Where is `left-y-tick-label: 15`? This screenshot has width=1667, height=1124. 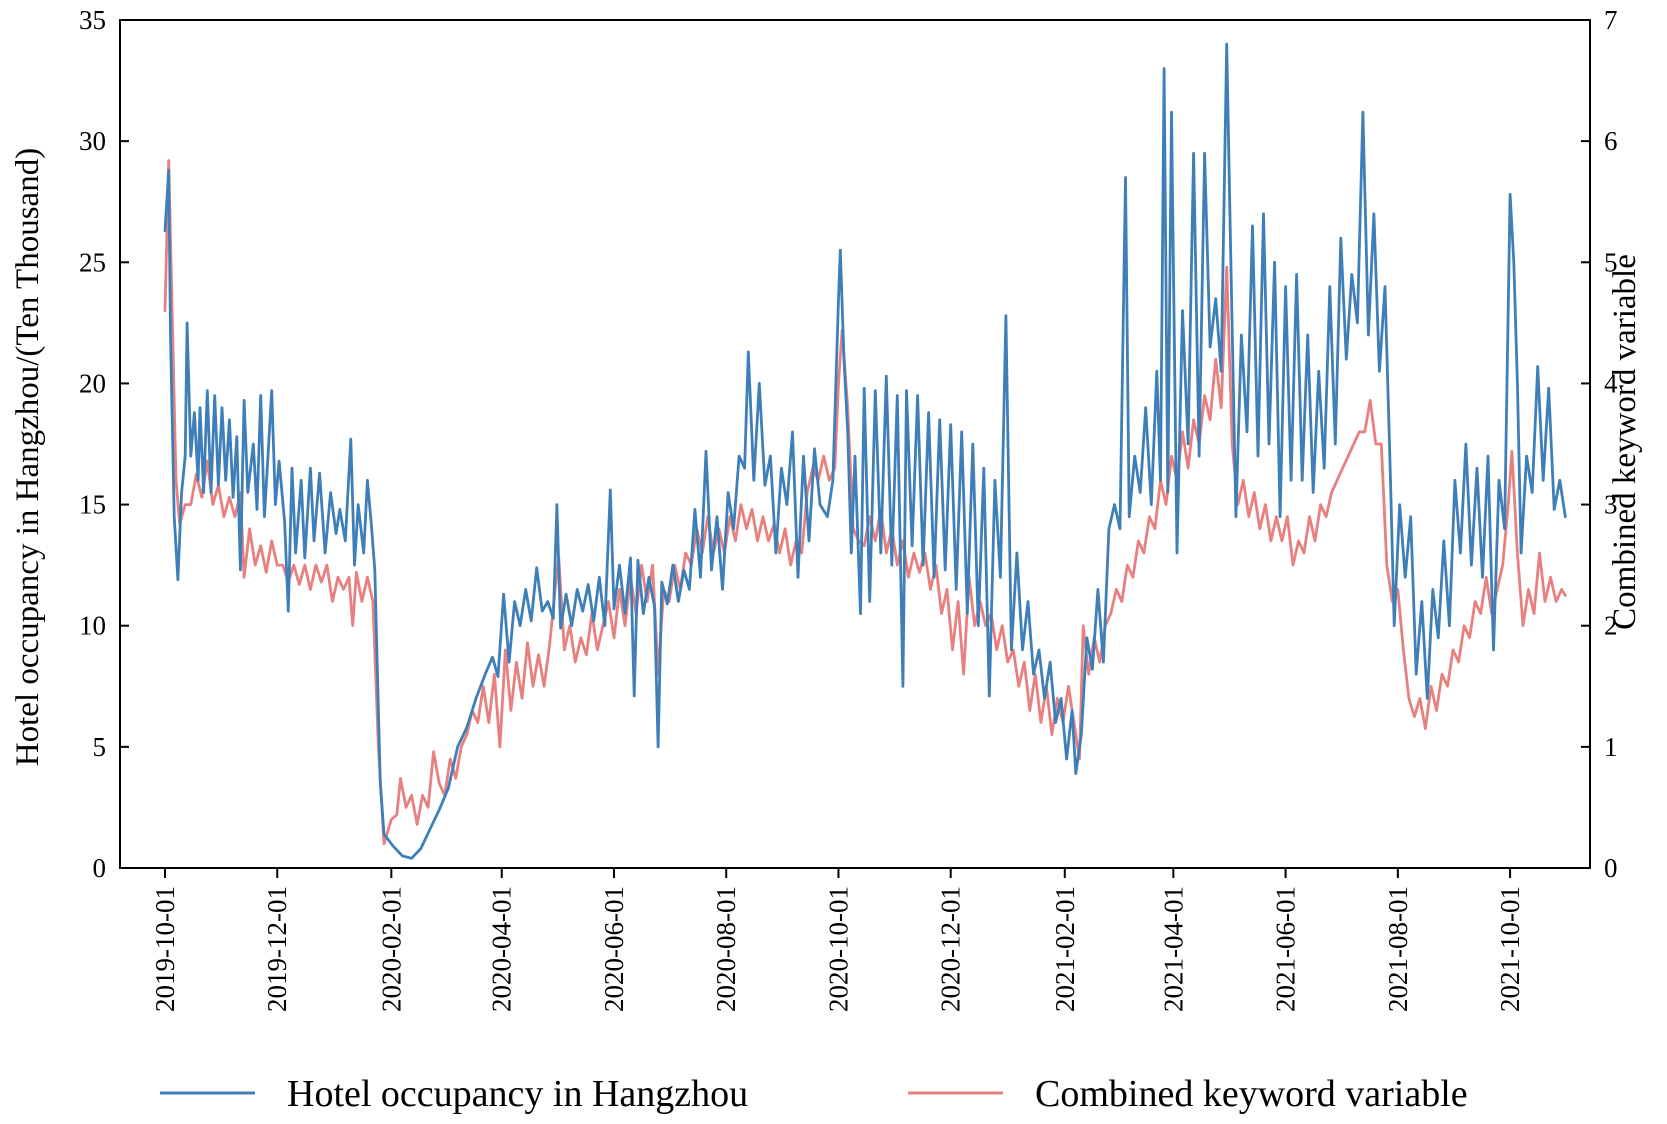 left-y-tick-label: 15 is located at coordinates (92, 505).